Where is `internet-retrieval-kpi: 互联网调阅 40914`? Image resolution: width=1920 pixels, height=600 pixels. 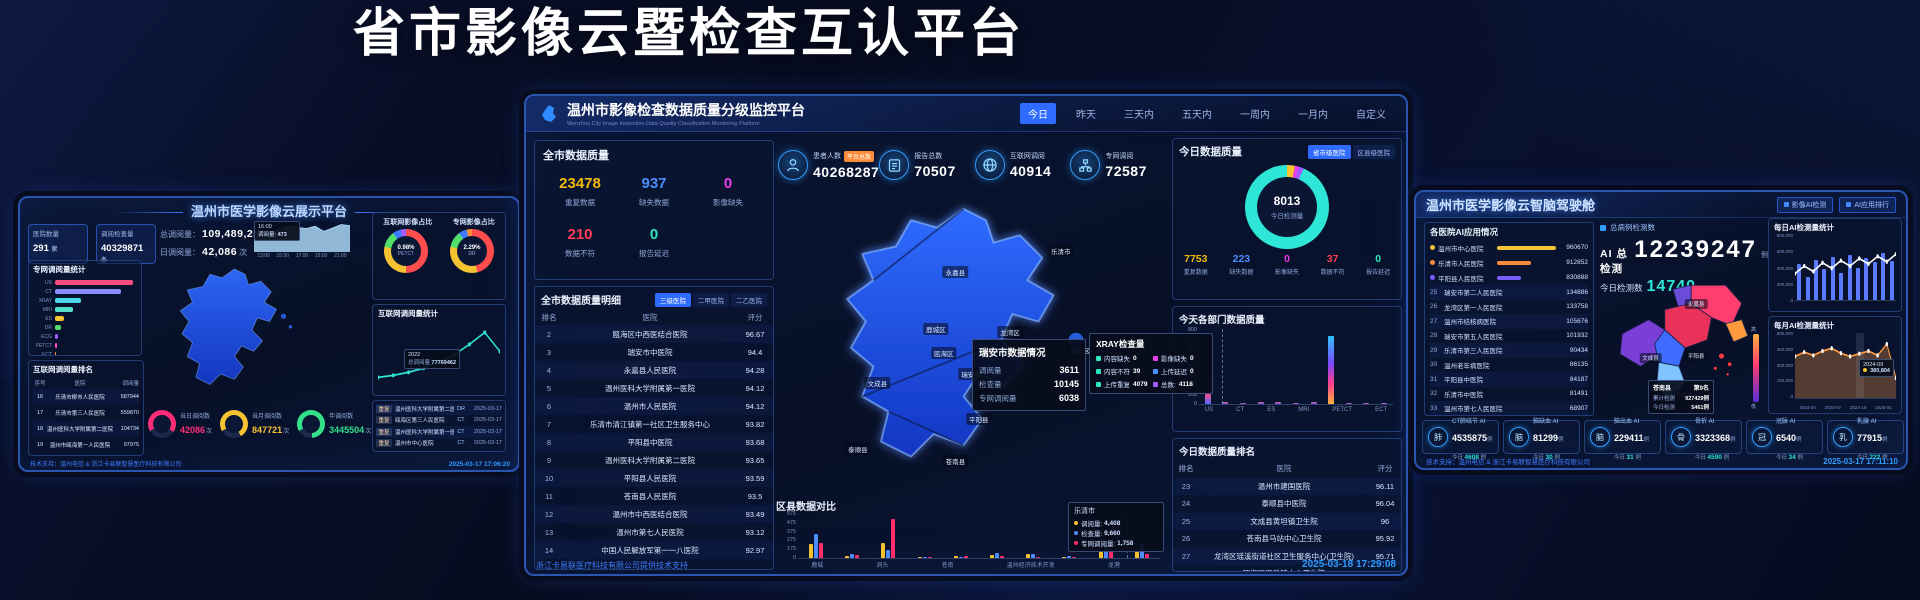 internet-retrieval-kpi: 互联网调阅 40914 is located at coordinates (1022, 165).